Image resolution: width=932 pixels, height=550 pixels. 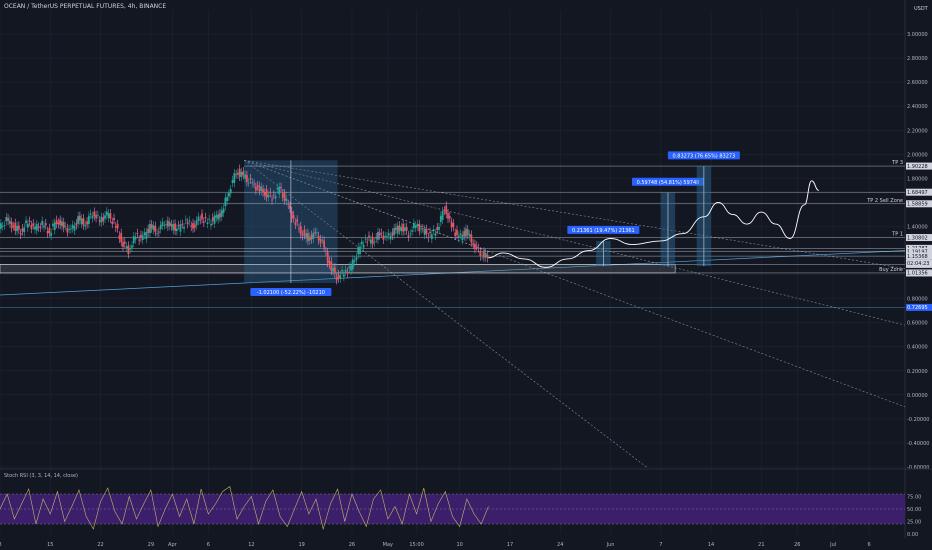 I want to click on price-level-value: 1.30802, so click(x=917, y=238).